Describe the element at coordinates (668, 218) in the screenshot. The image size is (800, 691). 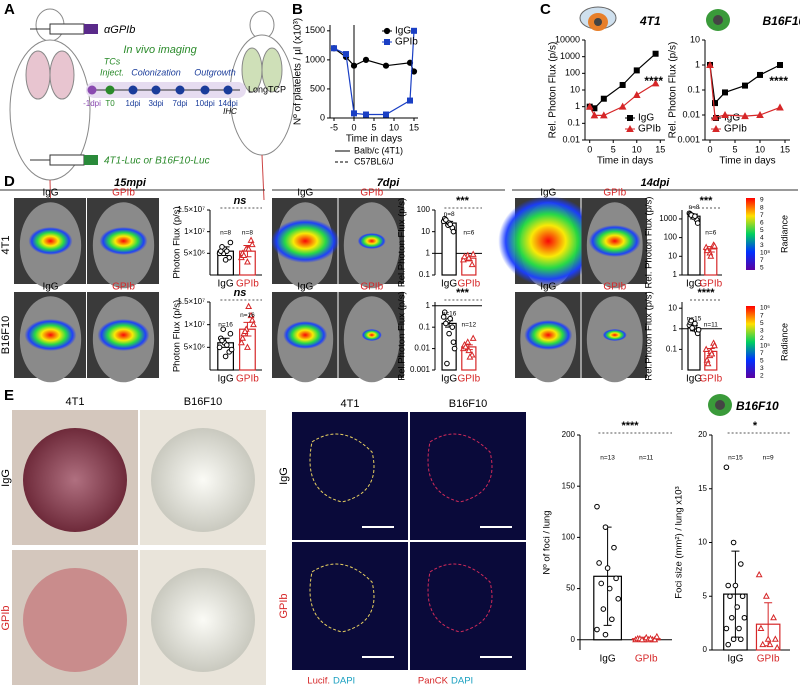
I see `y-tick-label: 1000` at that location.